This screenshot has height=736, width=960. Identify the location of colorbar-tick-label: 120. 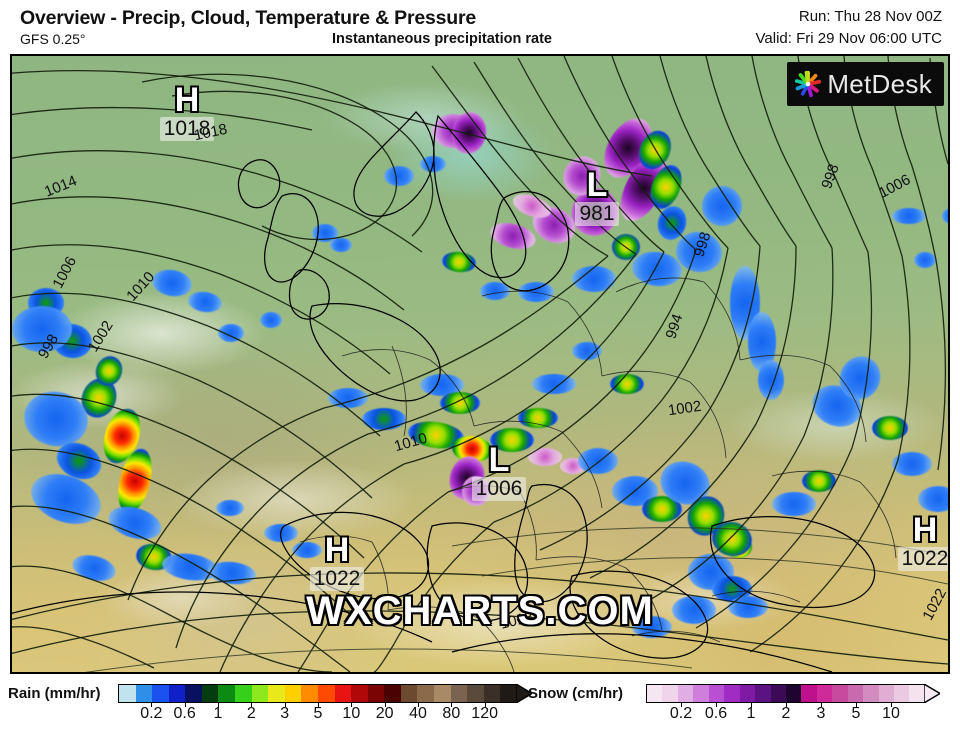
(485, 713).